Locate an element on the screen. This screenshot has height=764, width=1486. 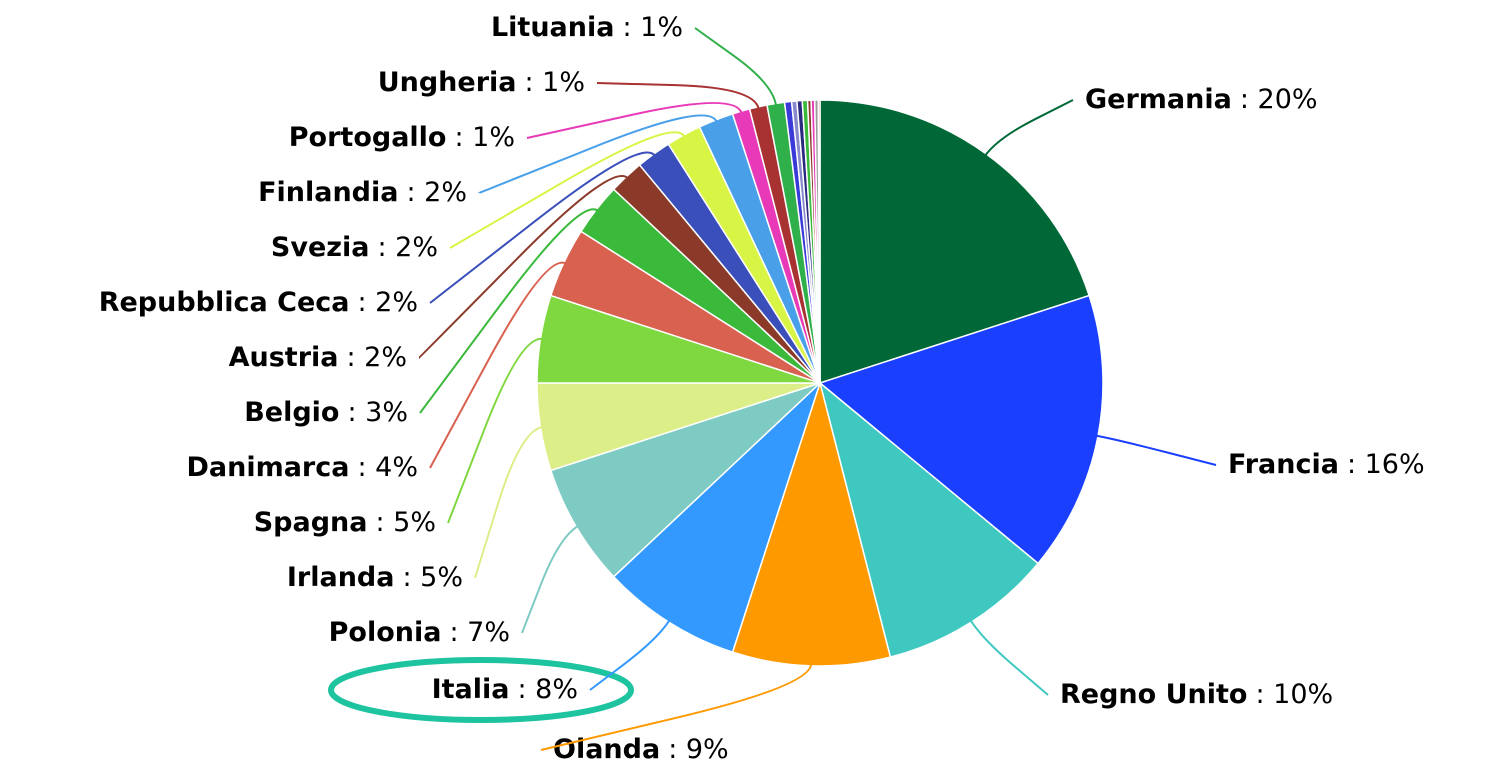
slice-label: Danimarca : 4% is located at coordinates (302, 467).